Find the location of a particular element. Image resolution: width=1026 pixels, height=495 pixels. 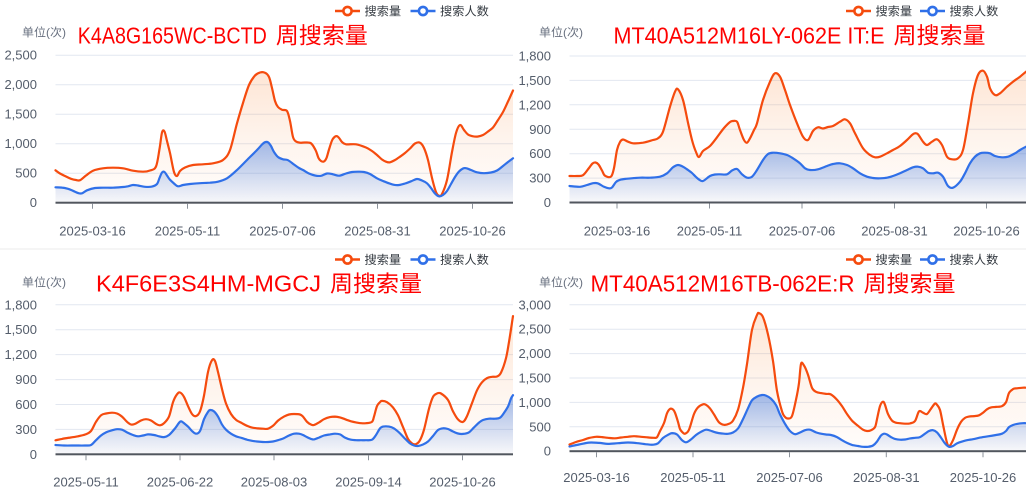

svg-text: MT40A512M16LY-062E IT:E is located at coordinates (749, 36).